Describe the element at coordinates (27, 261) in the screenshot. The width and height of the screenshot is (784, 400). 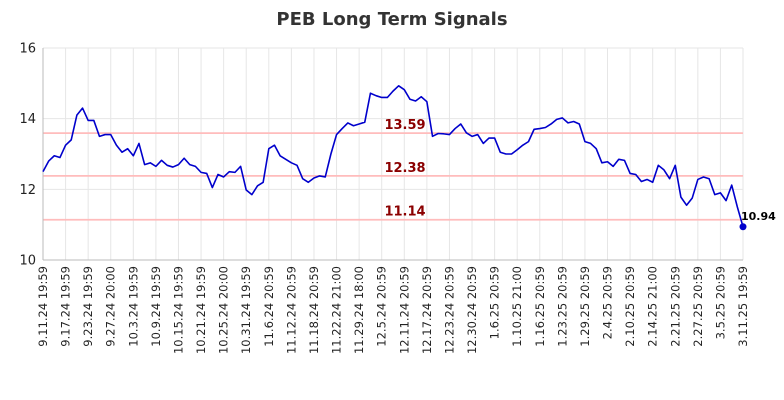
I see `y-tick-label: 10` at that location.